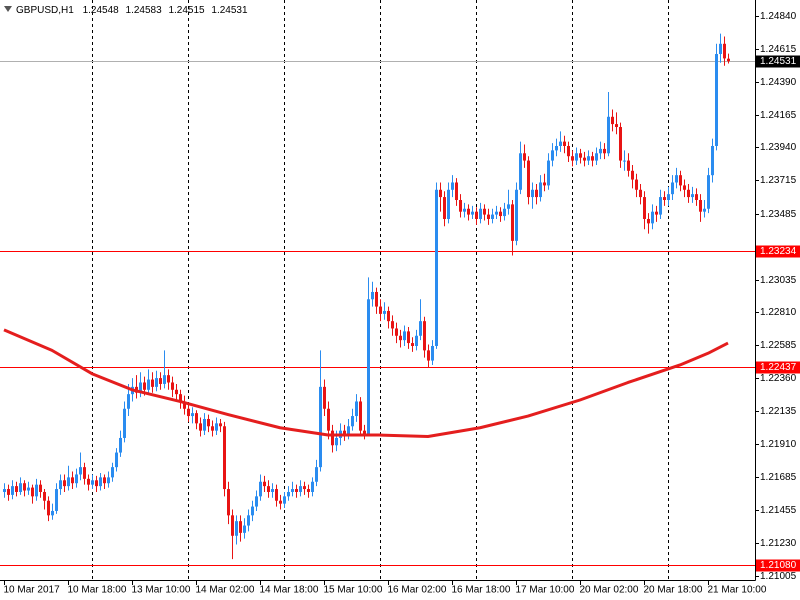 The height and width of the screenshot is (600, 800). Describe the element at coordinates (778, 214) in the screenshot. I see `y-tick-label: 1.23485` at that location.